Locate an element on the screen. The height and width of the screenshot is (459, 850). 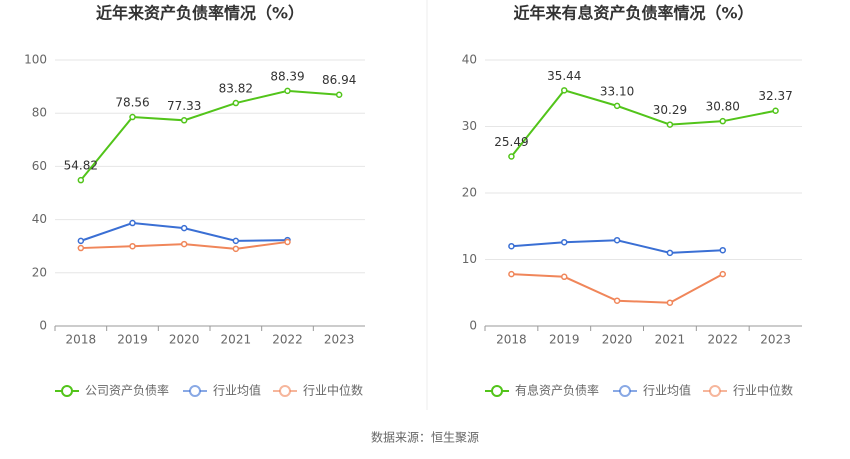
legend-label: 有息资产负债率 is located at coordinates (557, 390).